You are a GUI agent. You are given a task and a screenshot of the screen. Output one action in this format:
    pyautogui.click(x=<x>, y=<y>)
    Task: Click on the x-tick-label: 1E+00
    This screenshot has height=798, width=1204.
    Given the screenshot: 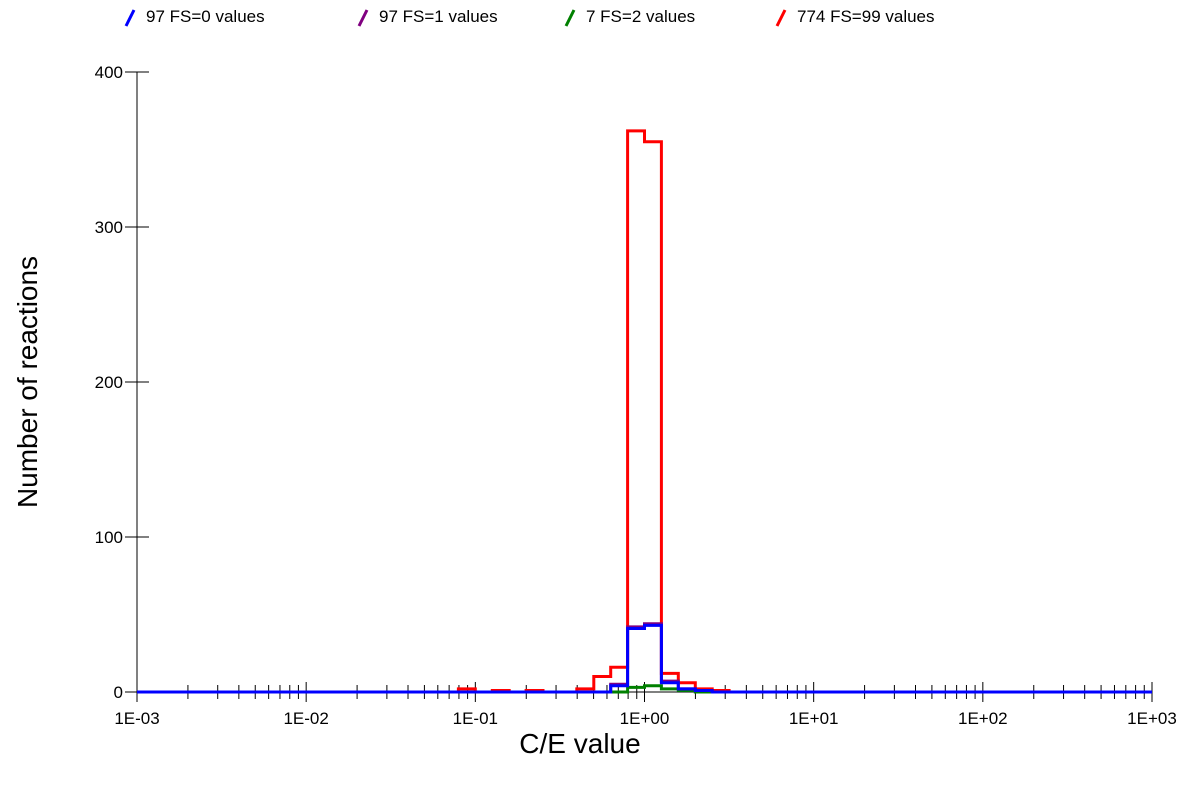 What is the action you would take?
    pyautogui.click(x=645, y=718)
    